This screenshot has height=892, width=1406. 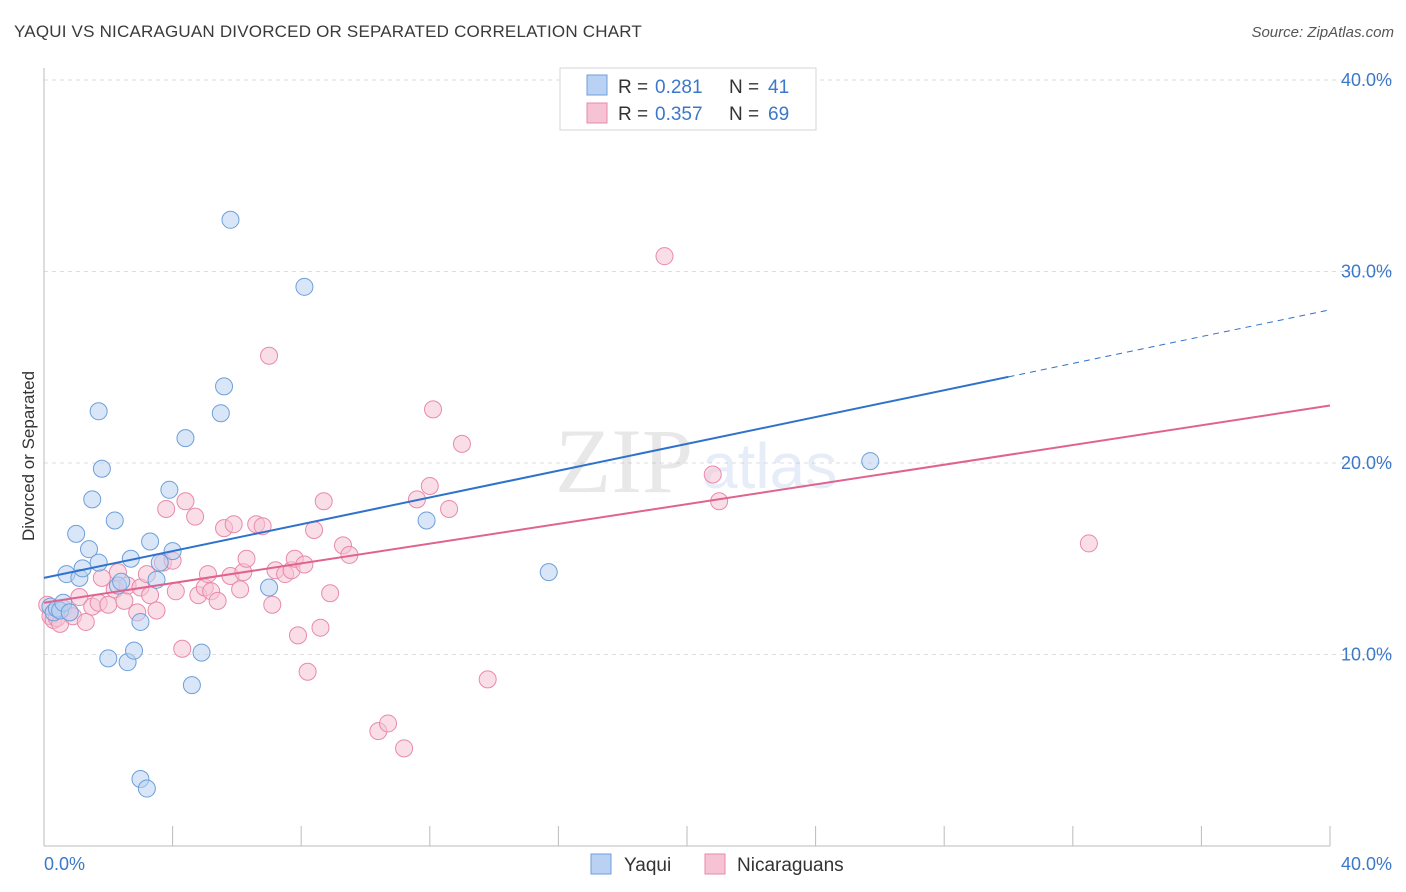 What do you see at coordinates (601, 864) in the screenshot?
I see `legend-yaqui-swatch` at bounding box center [601, 864].